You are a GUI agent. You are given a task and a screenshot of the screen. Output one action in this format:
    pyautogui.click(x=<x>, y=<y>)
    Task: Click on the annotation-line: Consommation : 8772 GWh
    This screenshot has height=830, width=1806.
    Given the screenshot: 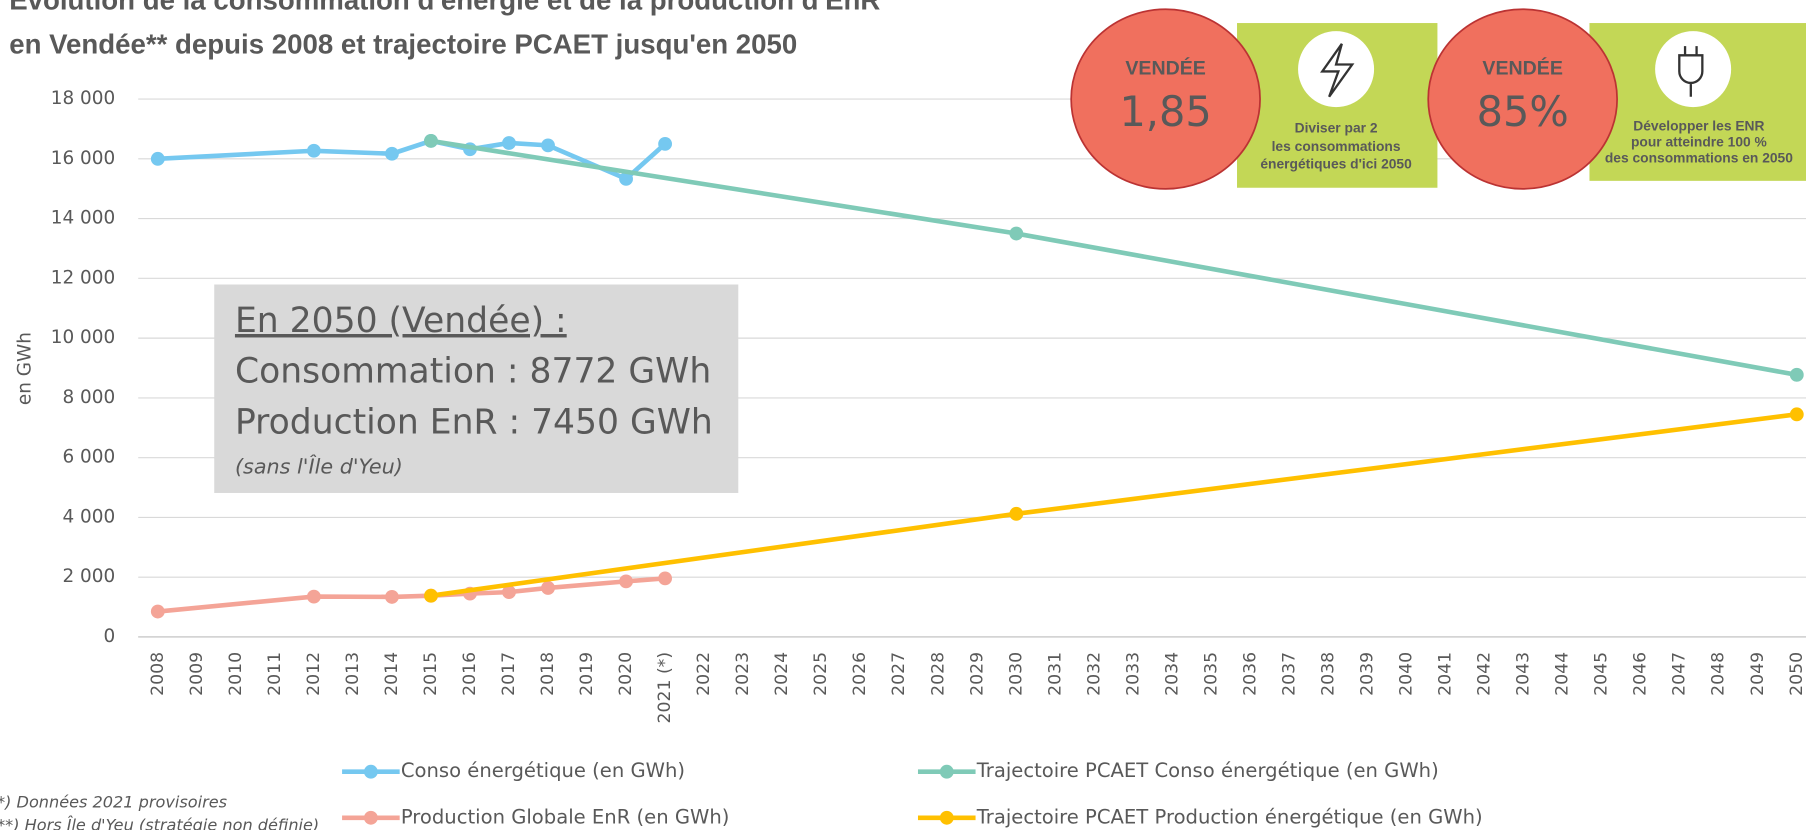 What is the action you would take?
    pyautogui.click(x=473, y=372)
    